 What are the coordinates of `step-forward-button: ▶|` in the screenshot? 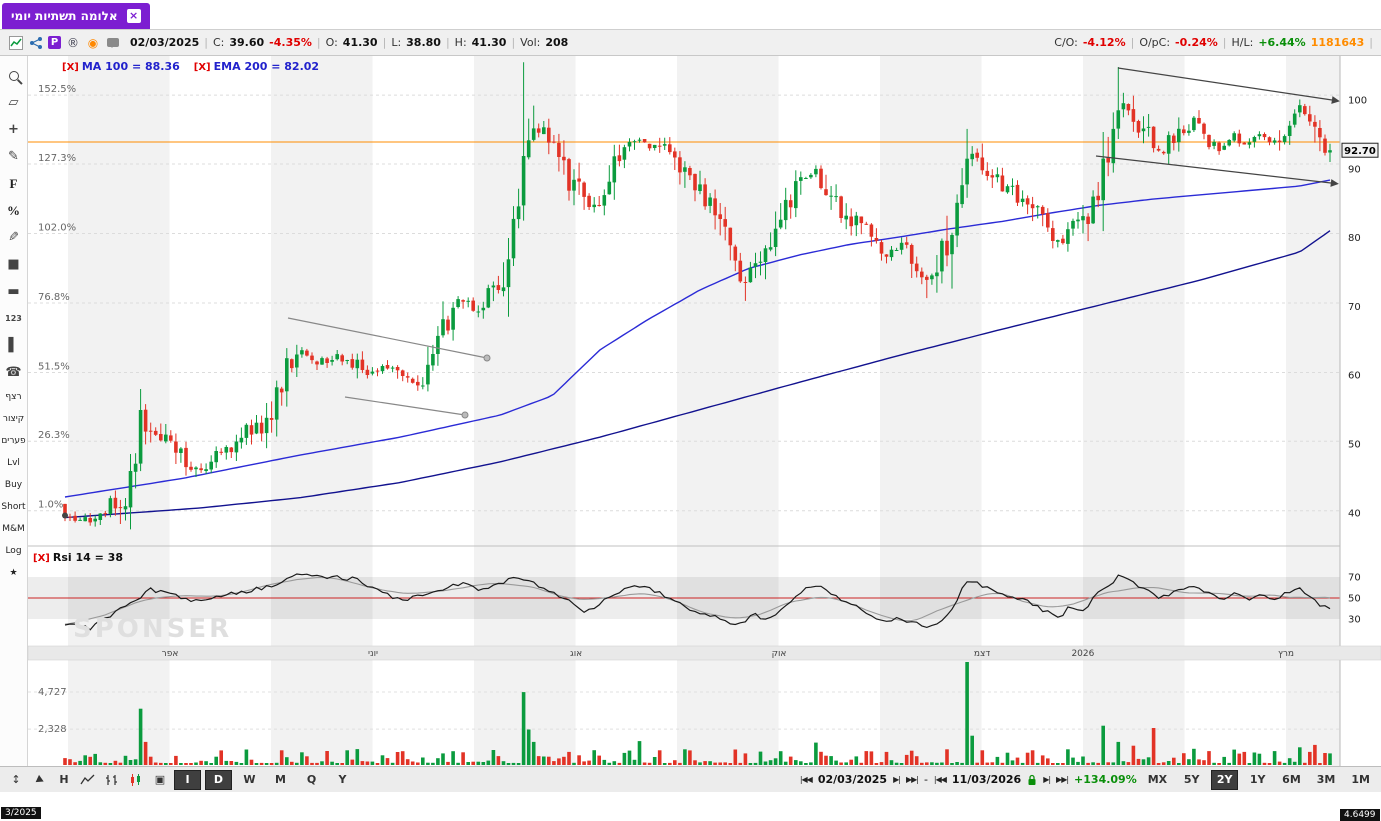 It's located at (897, 779).